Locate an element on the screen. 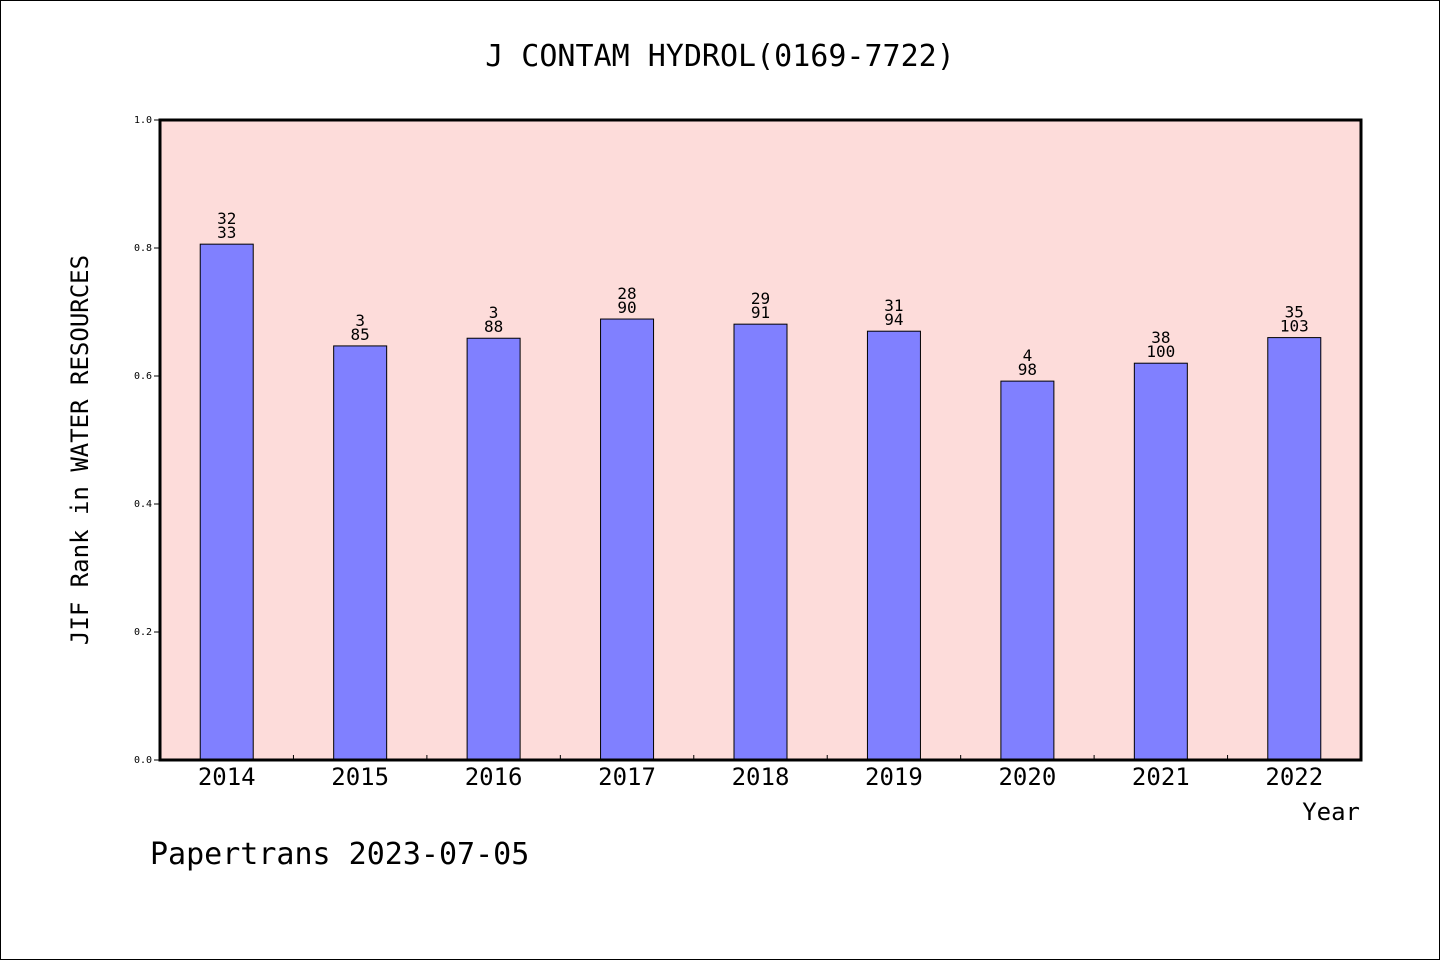  x-tick-label-2014: 2014 is located at coordinates (227, 777).